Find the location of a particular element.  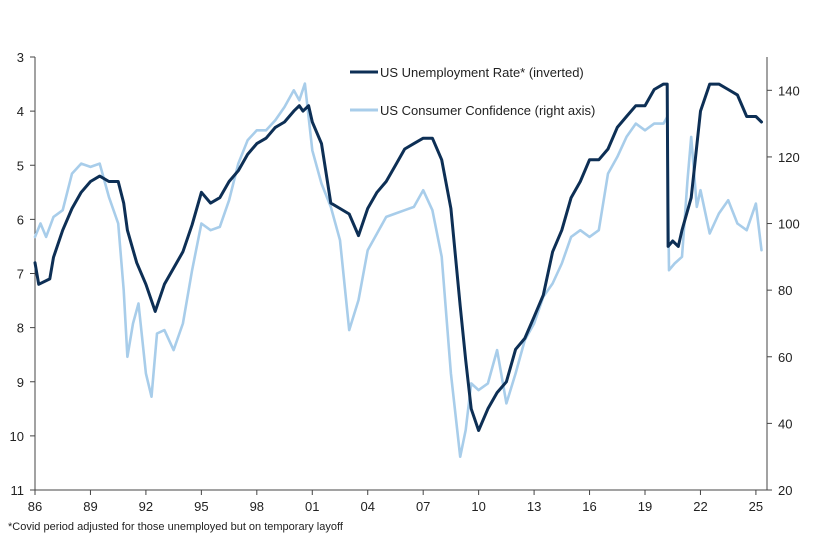

y-right-tick-label: 20 is located at coordinates (785, 490).